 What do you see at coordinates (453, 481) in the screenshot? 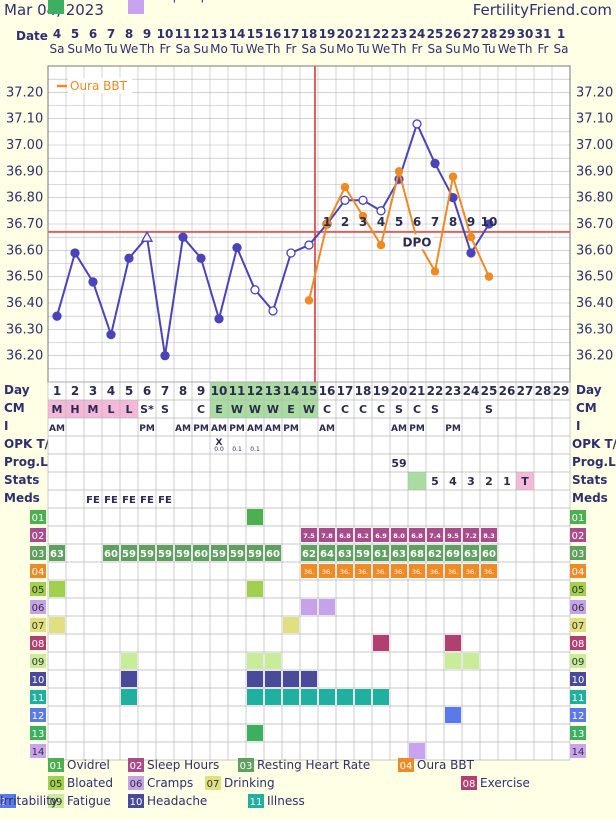
I see `stats-cell-value: 4` at bounding box center [453, 481].